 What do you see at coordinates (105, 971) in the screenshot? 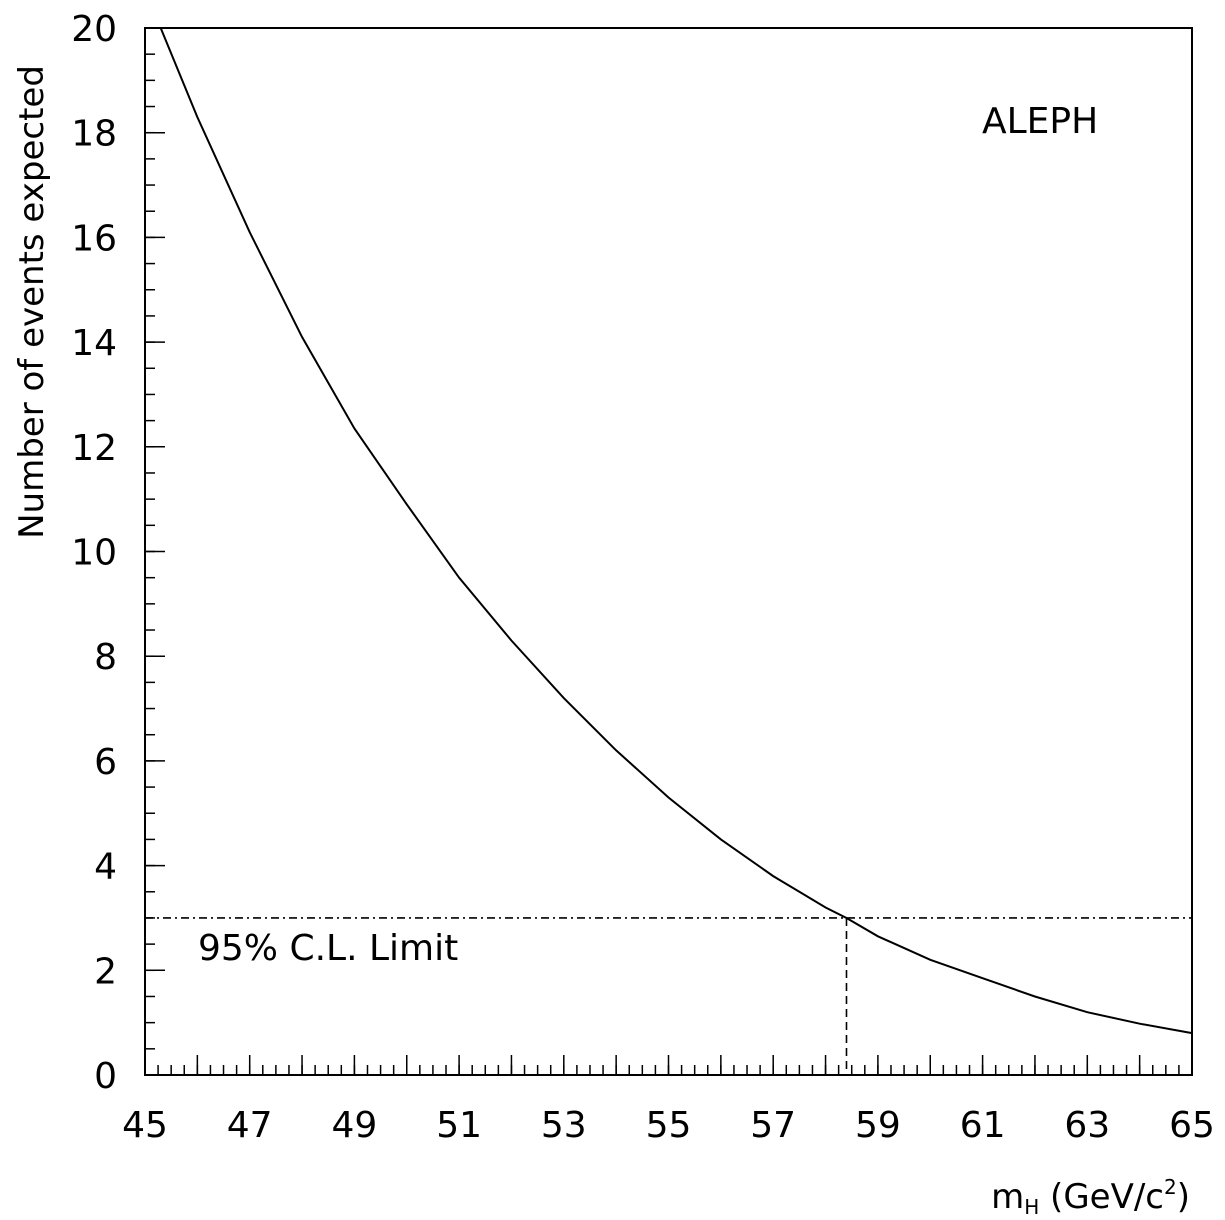
I see `y-tick-label: 2` at bounding box center [105, 971].